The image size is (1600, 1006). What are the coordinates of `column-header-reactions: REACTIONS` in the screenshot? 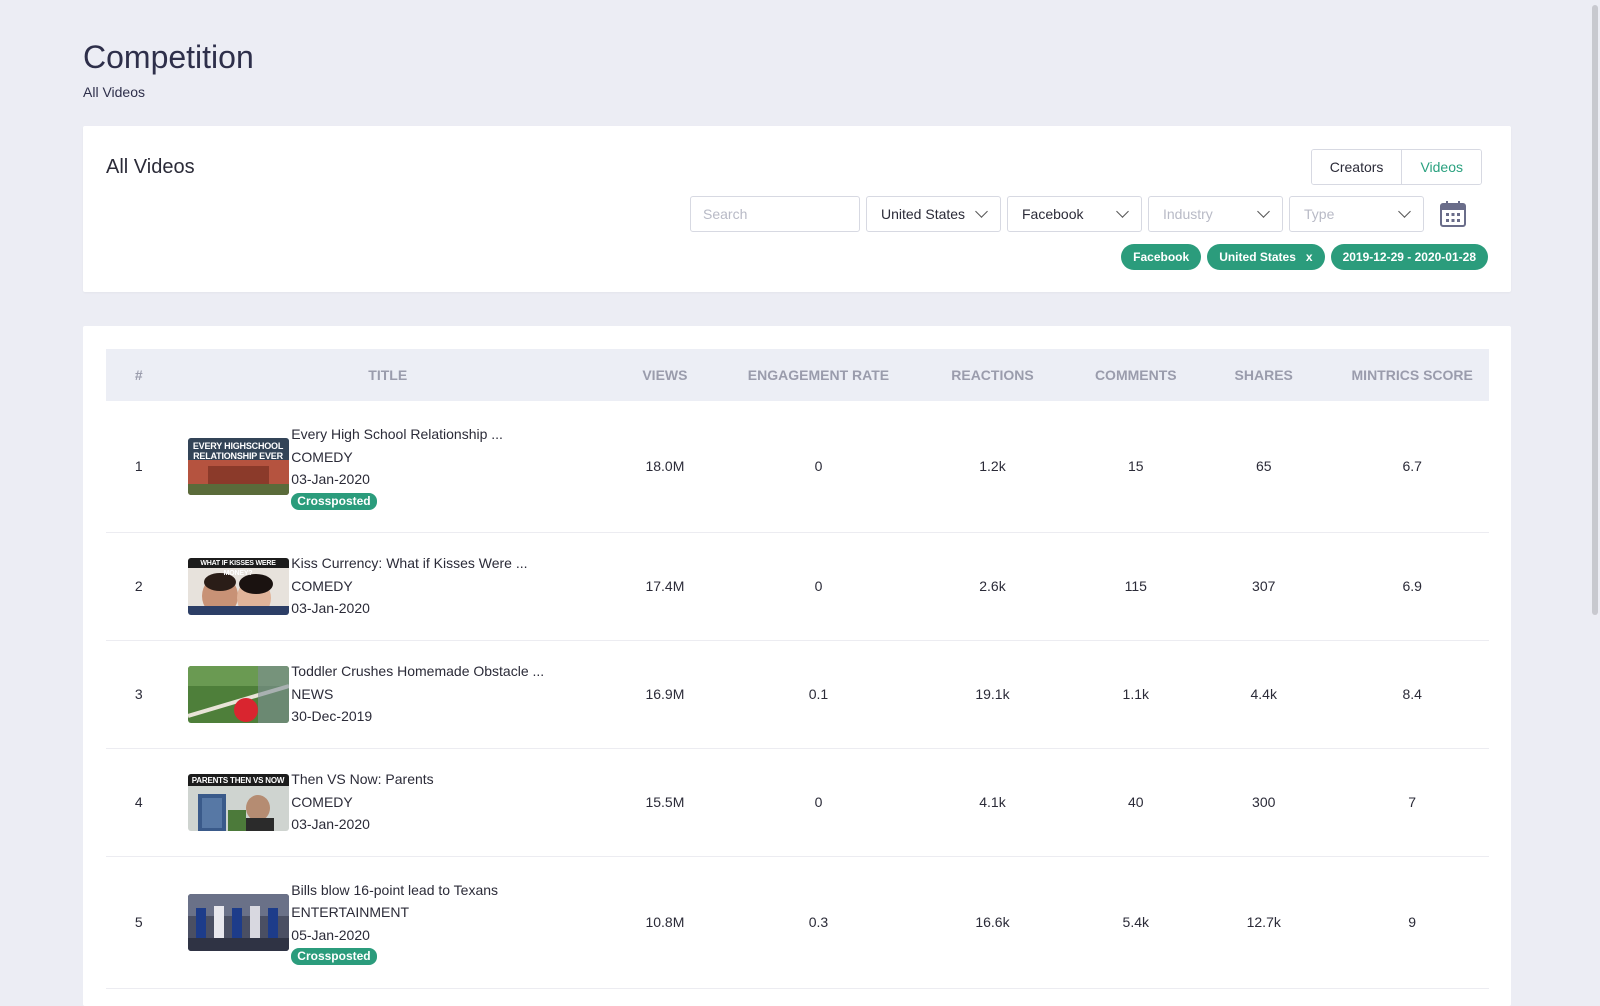 It's located at (992, 375).